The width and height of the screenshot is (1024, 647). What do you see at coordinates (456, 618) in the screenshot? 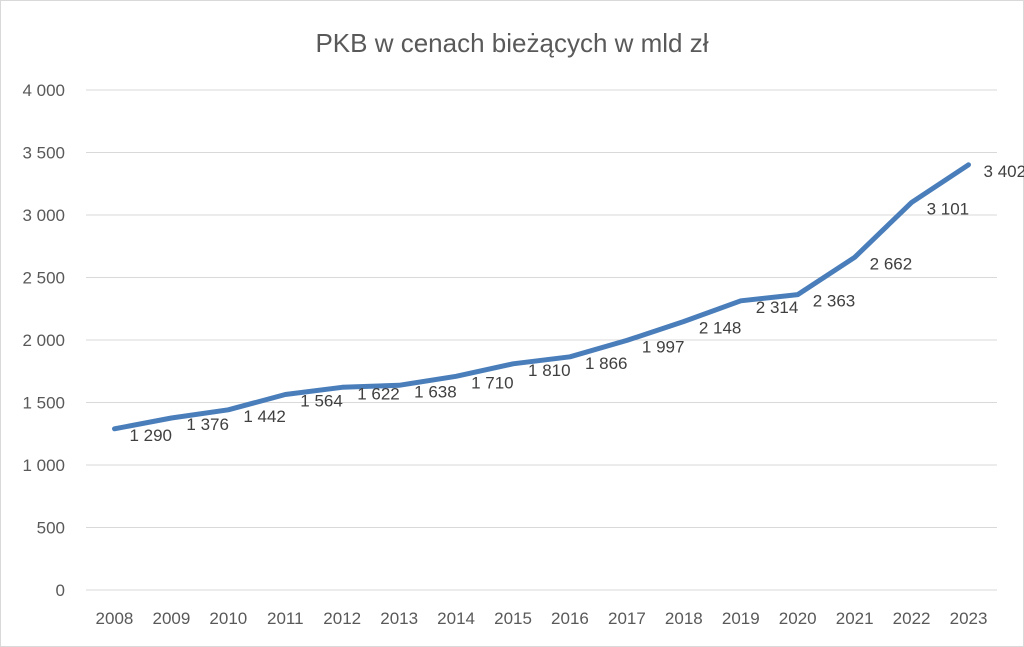
I see `x-tick-label: 2014` at bounding box center [456, 618].